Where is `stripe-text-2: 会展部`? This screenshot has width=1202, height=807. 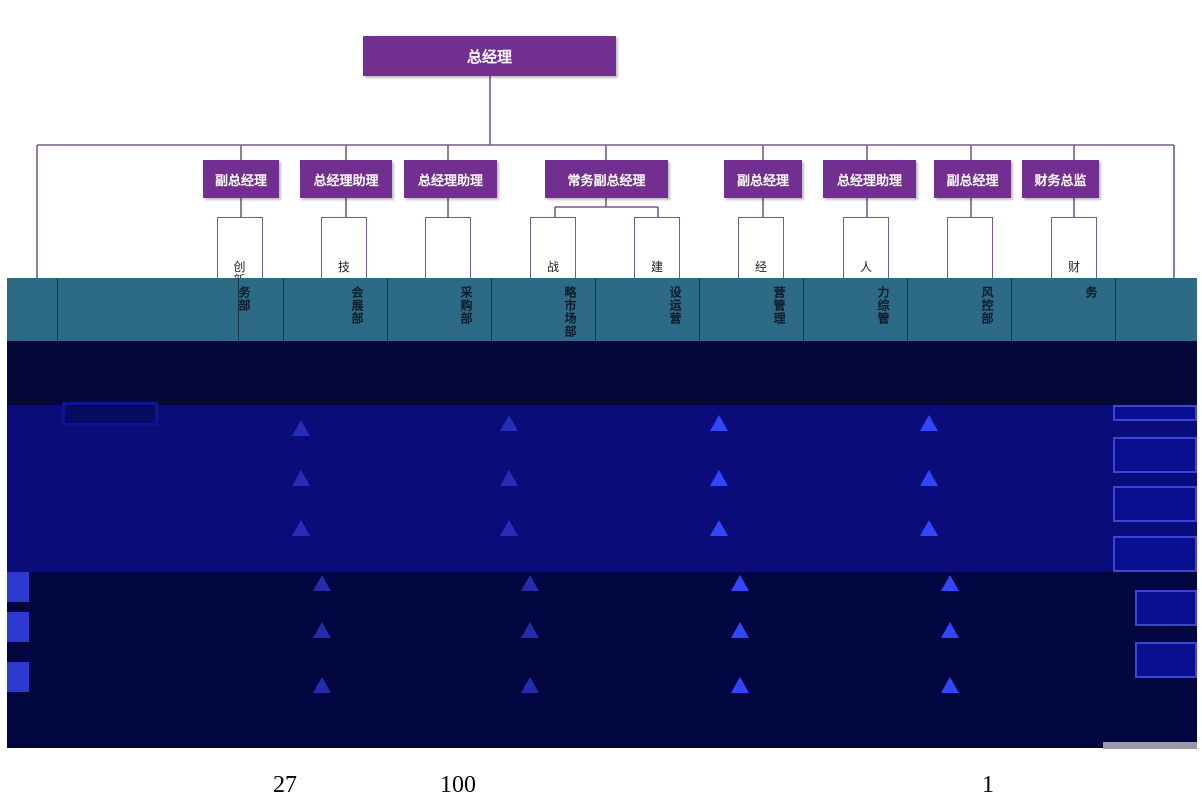
stripe-text-2: 会展部 is located at coordinates (357, 305).